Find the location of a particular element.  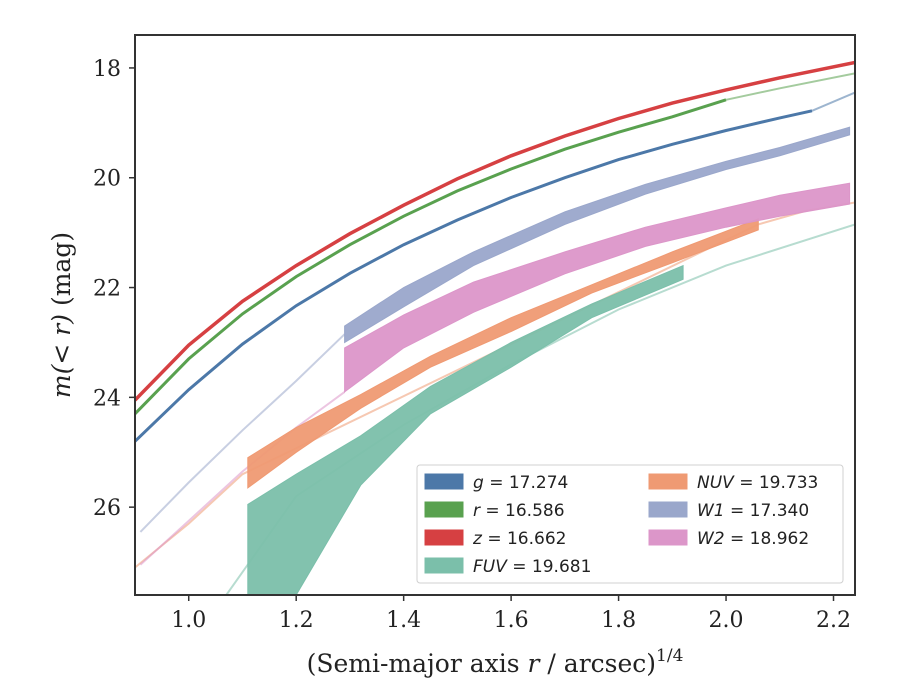

legend-box is located at coordinates (630, 524).